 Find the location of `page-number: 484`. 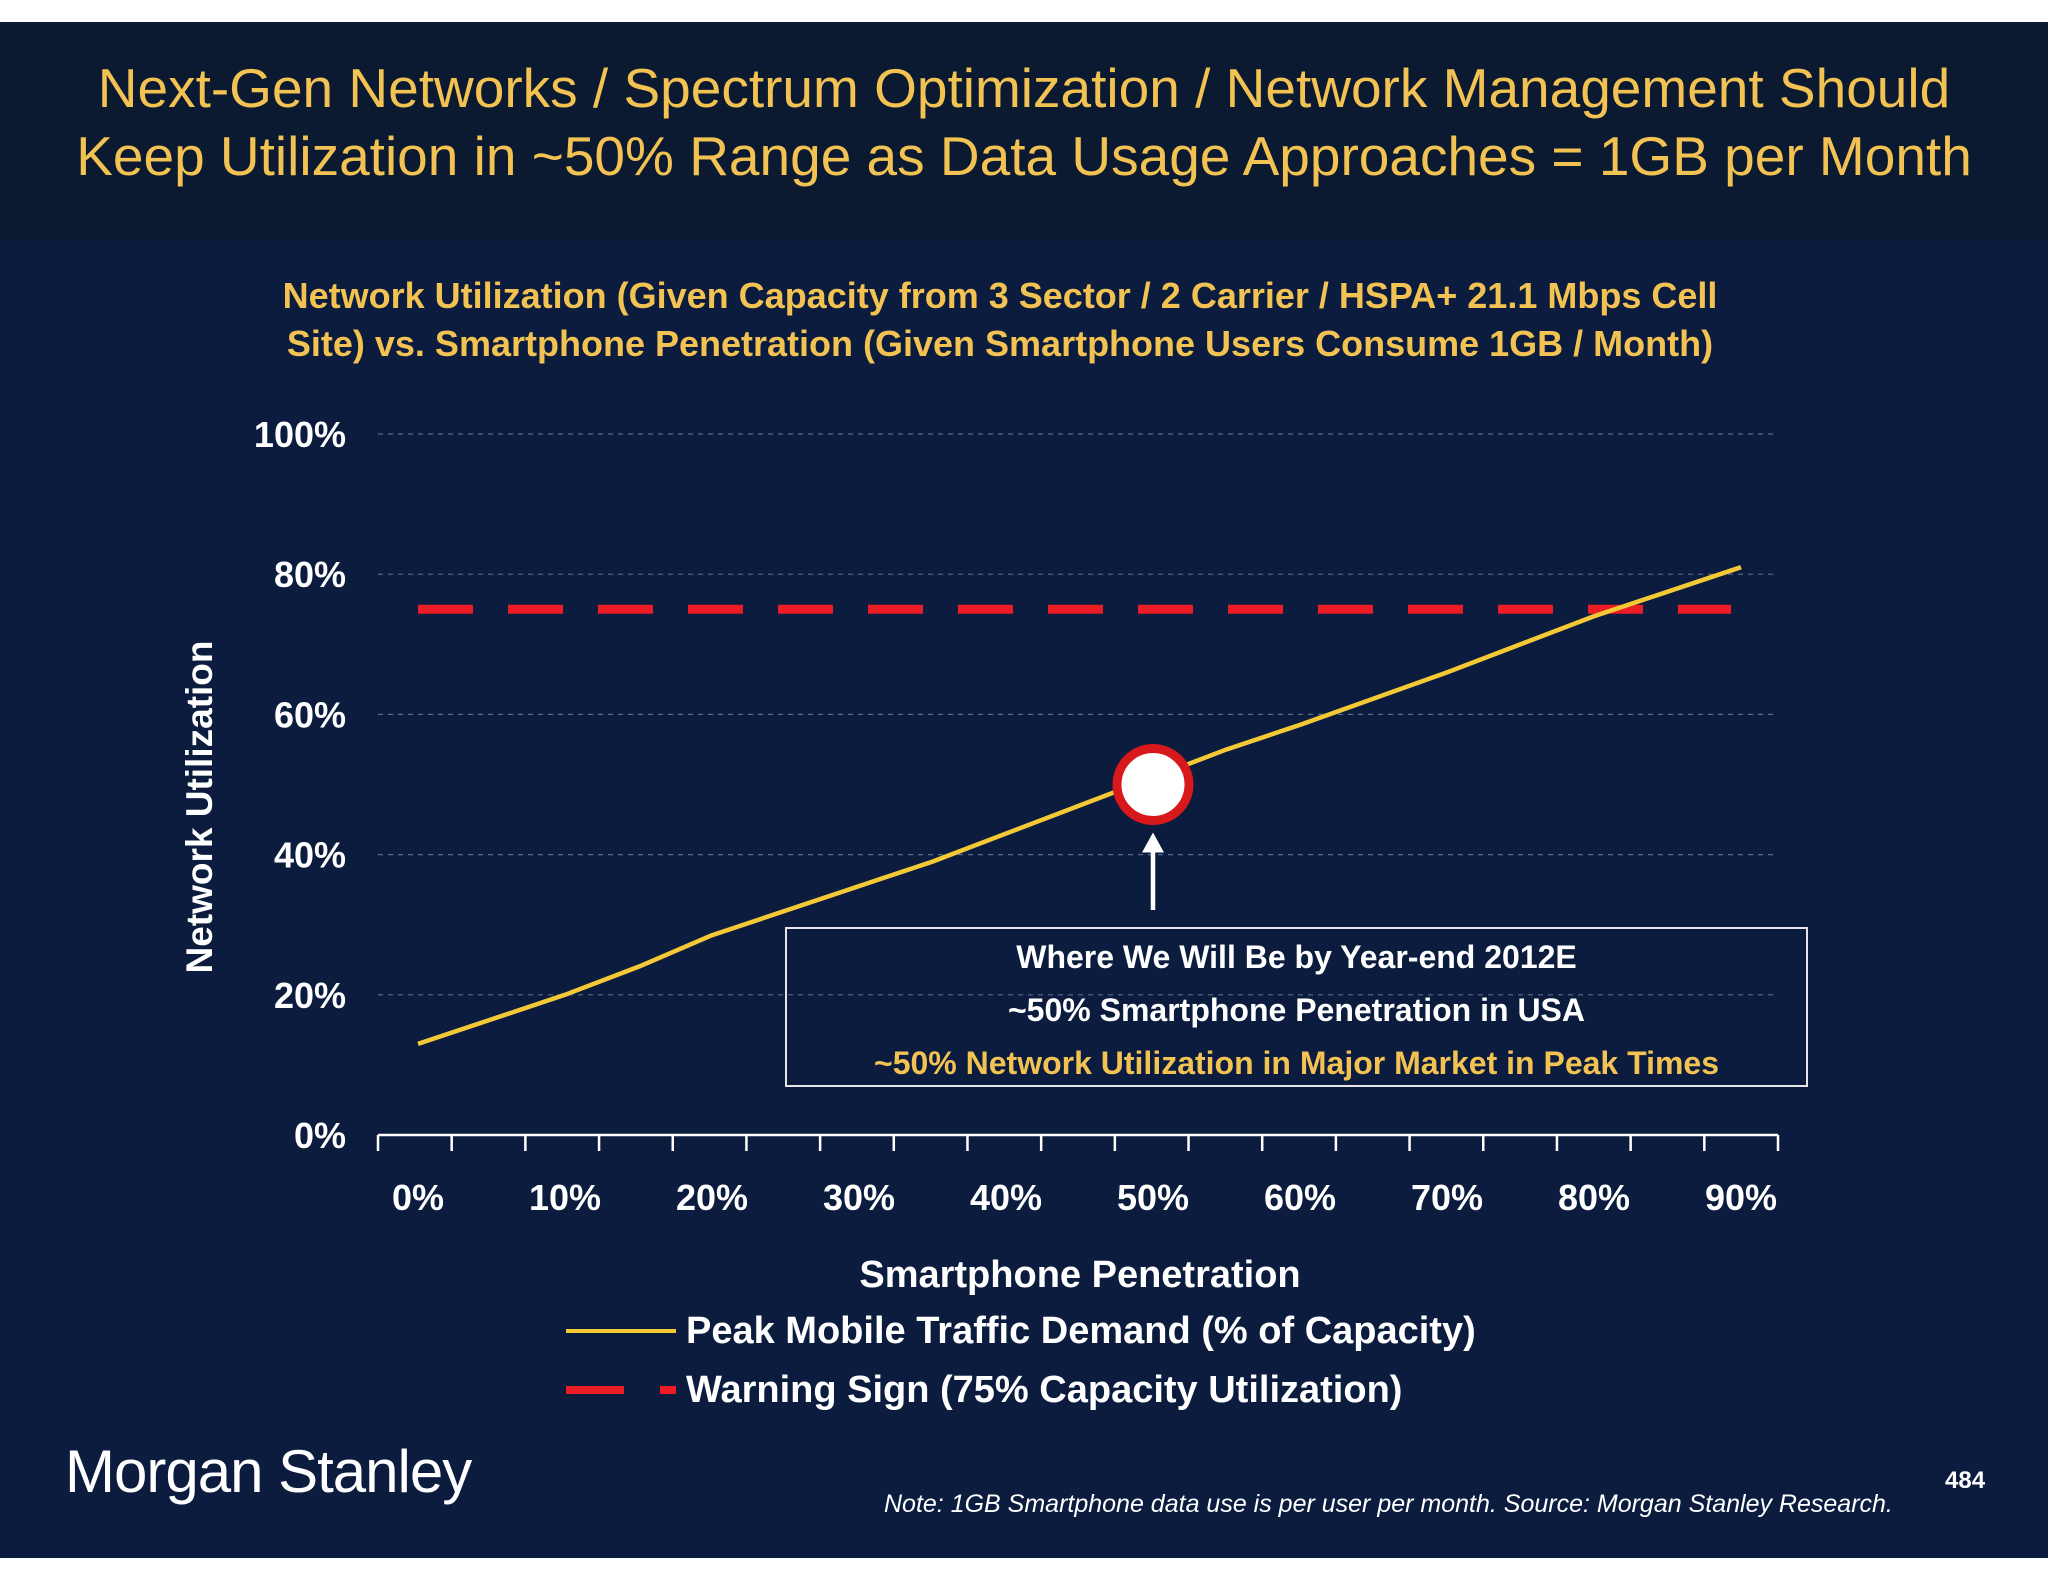

page-number: 484 is located at coordinates (1965, 1480).